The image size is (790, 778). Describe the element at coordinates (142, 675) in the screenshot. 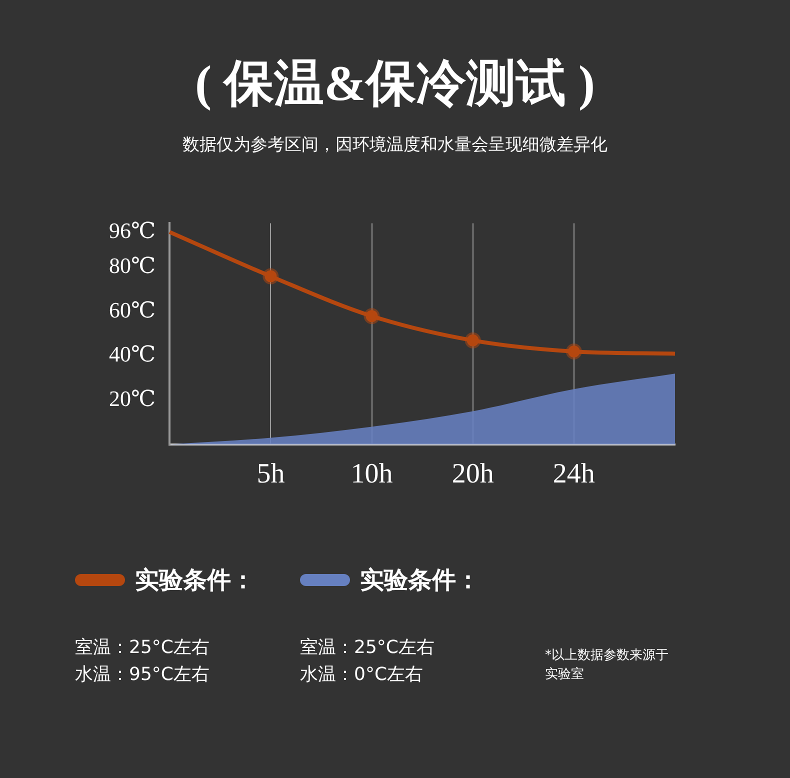

I see `text: 水温：95°C左右` at that location.